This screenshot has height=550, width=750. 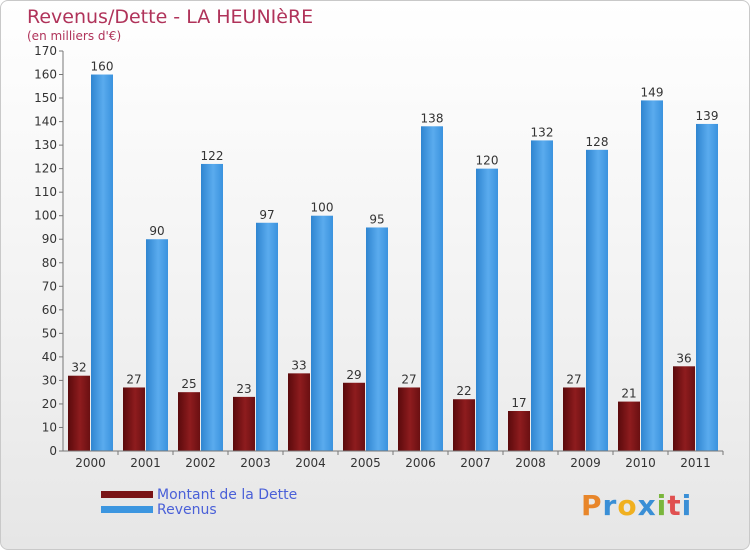 What do you see at coordinates (585, 463) in the screenshot?
I see `x-tick-label: 2009` at bounding box center [585, 463].